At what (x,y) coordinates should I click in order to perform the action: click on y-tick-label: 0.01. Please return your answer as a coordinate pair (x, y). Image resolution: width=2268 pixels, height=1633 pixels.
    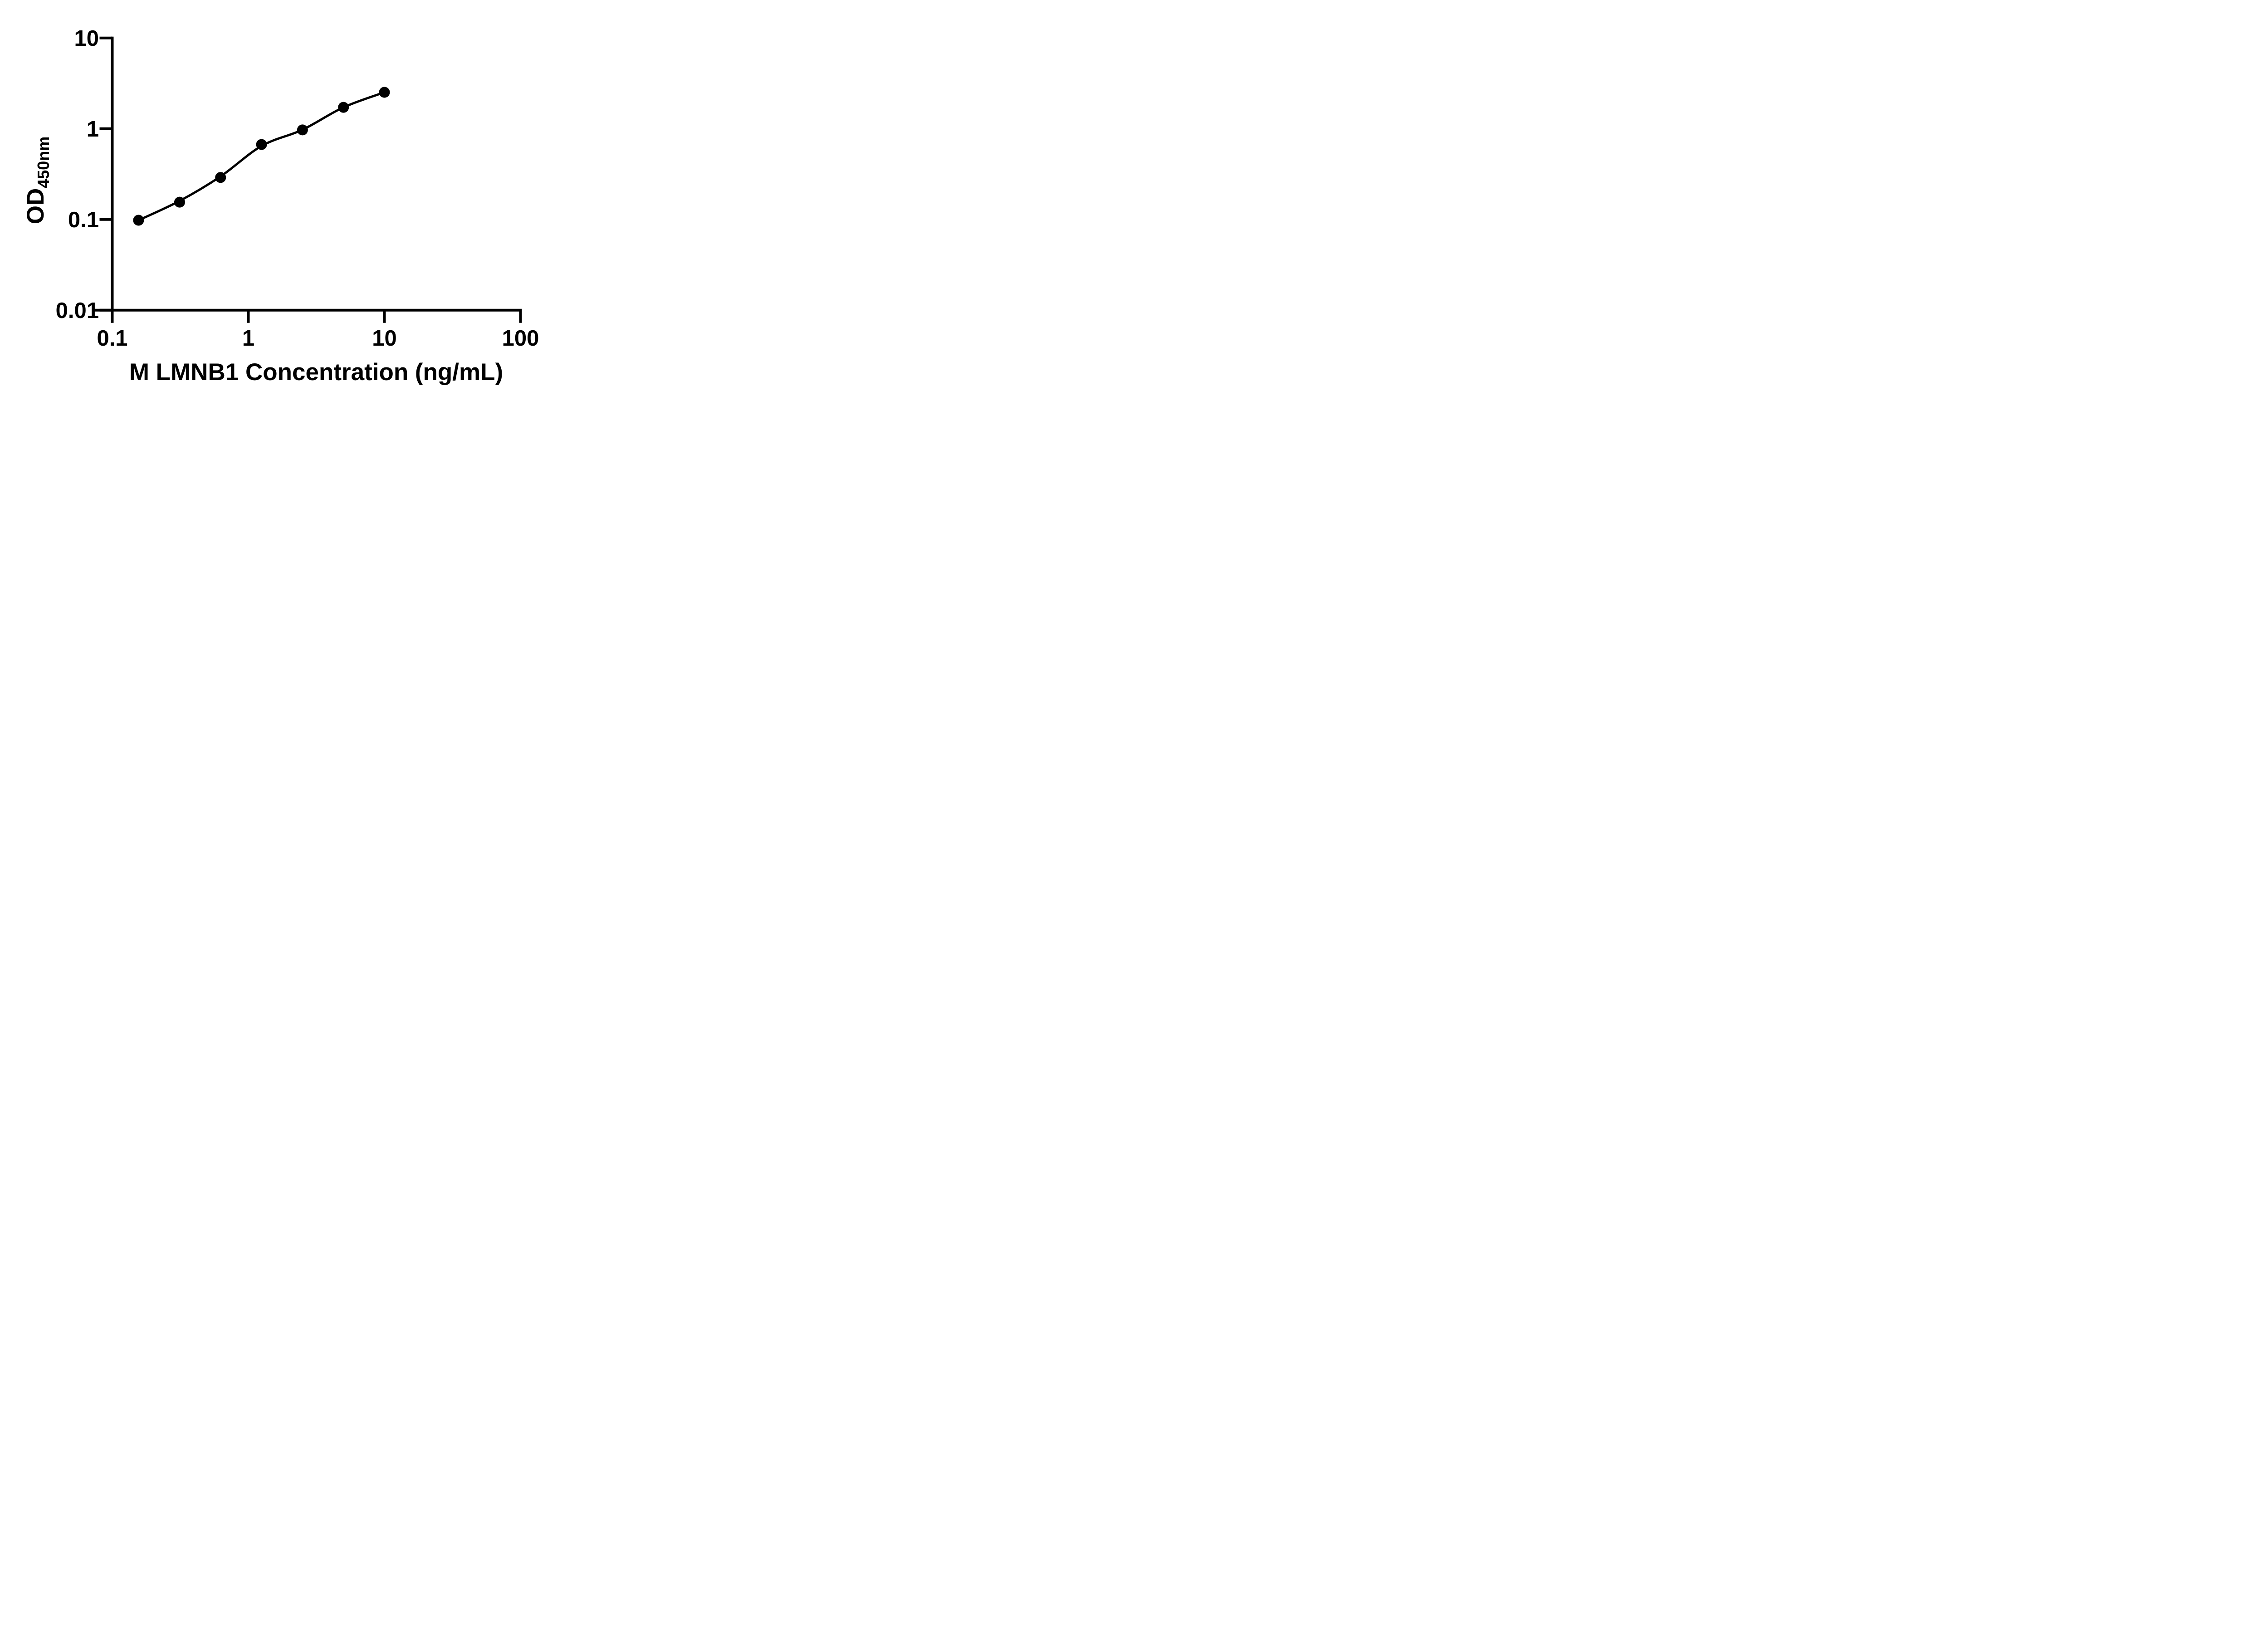
    Looking at the image, I should click on (77, 310).